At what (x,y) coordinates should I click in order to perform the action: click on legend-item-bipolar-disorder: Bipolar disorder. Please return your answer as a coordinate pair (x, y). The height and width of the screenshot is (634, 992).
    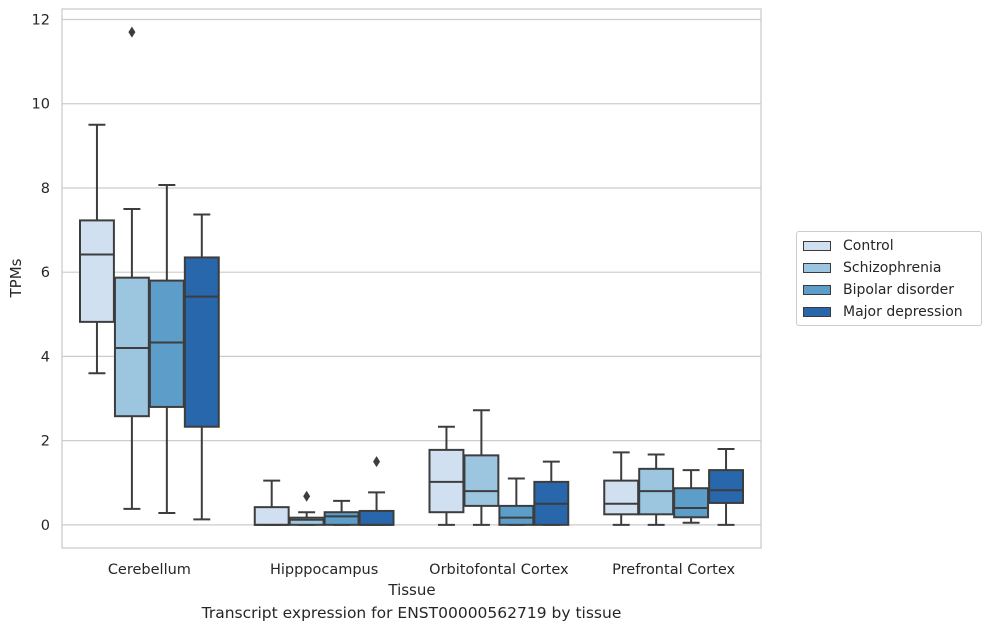
    Looking at the image, I should click on (878, 290).